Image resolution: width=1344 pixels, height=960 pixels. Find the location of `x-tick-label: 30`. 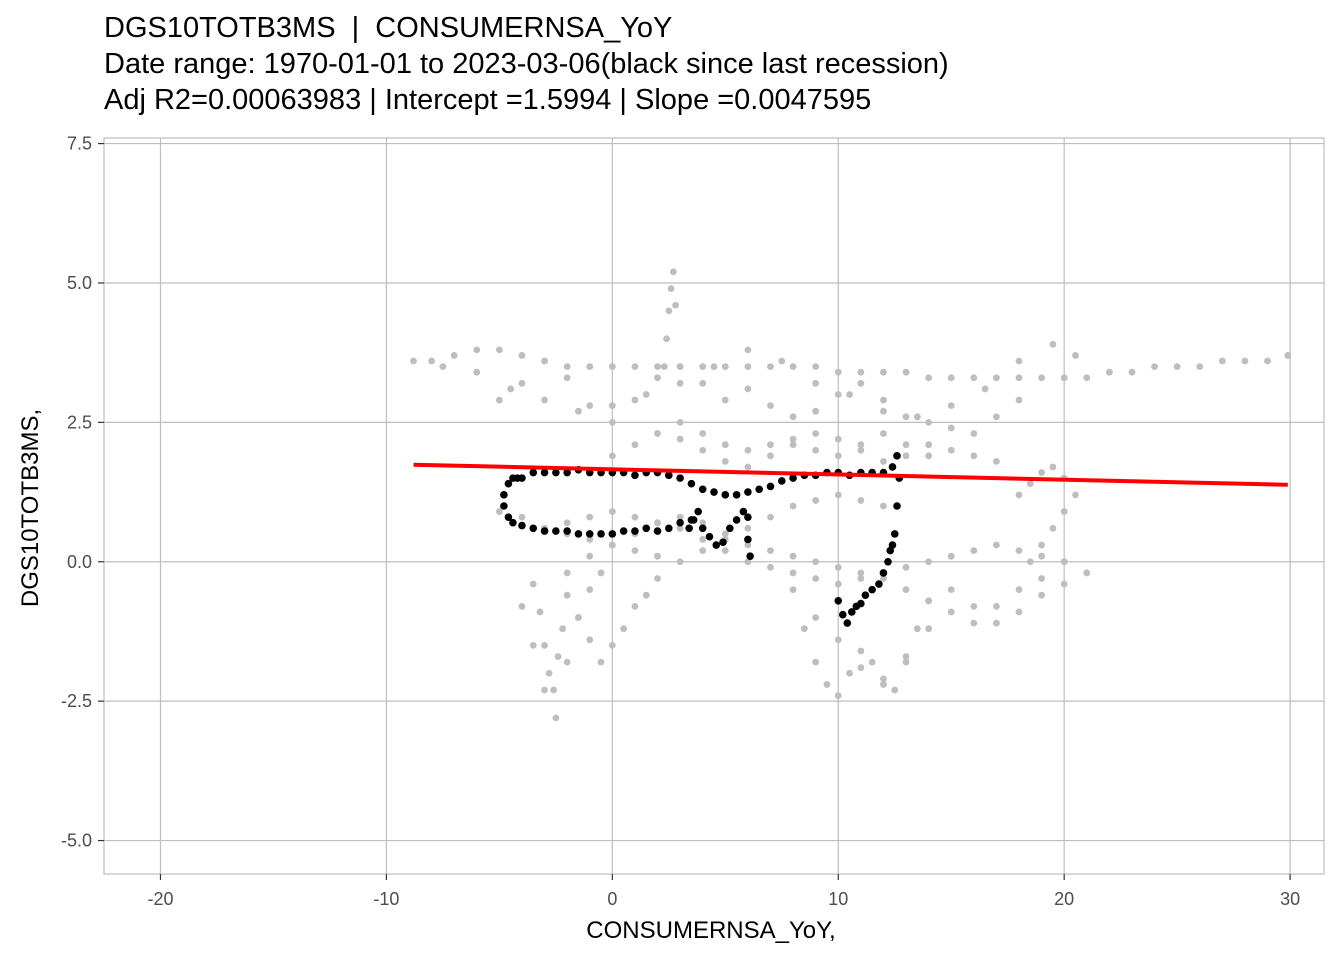

x-tick-label: 30 is located at coordinates (1290, 899).